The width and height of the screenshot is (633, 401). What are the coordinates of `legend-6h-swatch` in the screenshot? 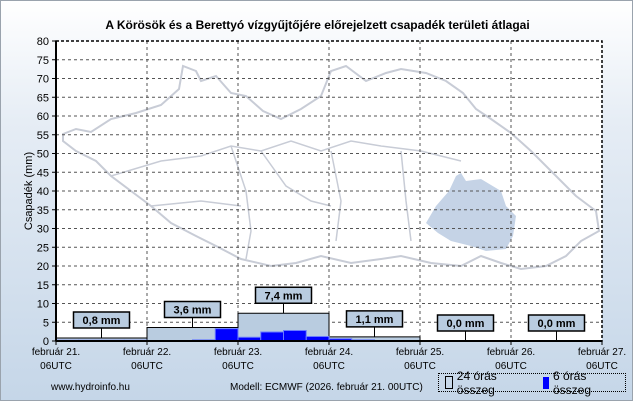 It's located at (546, 382).